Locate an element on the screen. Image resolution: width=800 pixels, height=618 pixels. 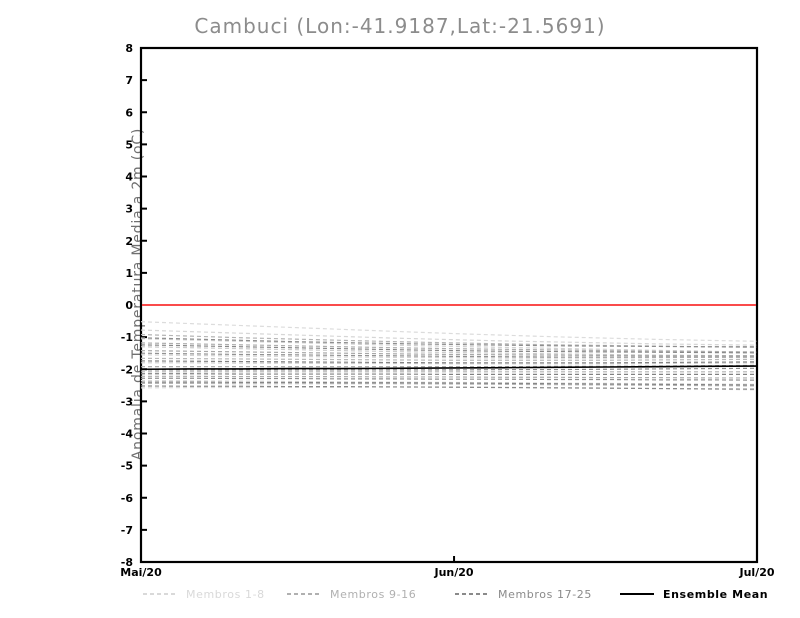
legend-item: Ensemble Mean is located at coordinates (694, 594).